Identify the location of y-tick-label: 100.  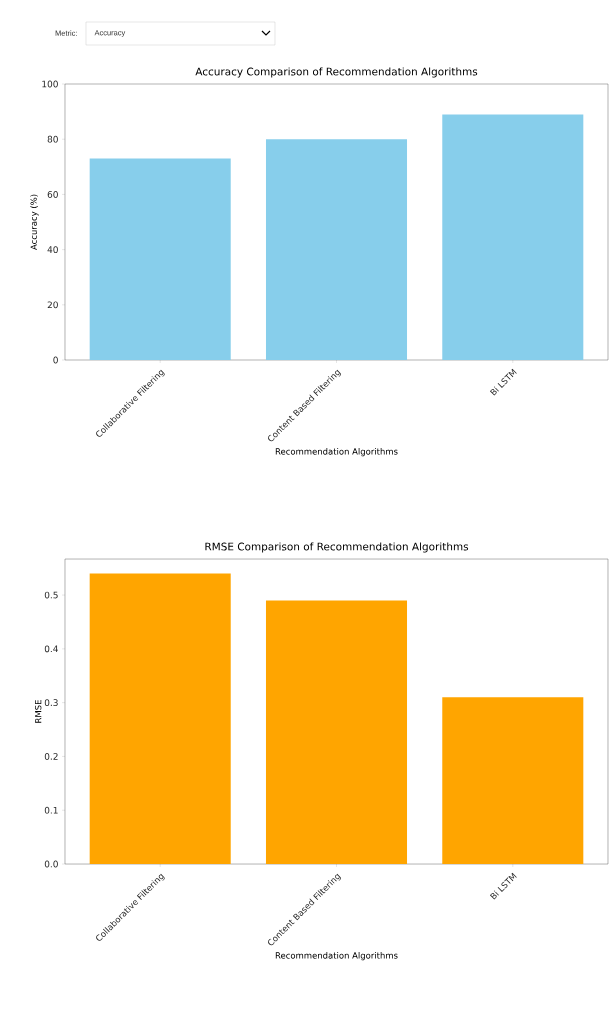
(50, 84).